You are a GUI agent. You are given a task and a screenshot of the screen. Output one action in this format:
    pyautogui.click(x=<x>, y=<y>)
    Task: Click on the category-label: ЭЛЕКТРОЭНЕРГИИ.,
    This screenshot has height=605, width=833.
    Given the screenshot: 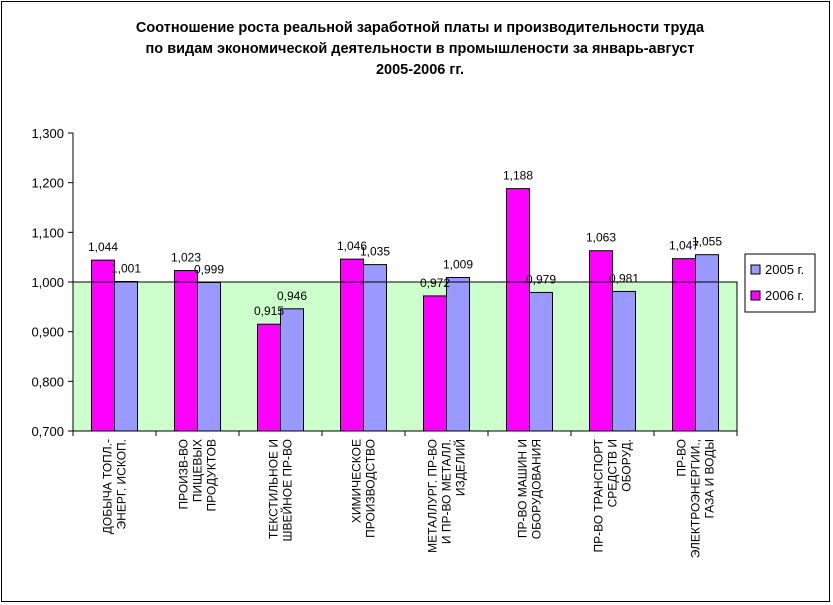 What is the action you would take?
    pyautogui.click(x=696, y=498)
    